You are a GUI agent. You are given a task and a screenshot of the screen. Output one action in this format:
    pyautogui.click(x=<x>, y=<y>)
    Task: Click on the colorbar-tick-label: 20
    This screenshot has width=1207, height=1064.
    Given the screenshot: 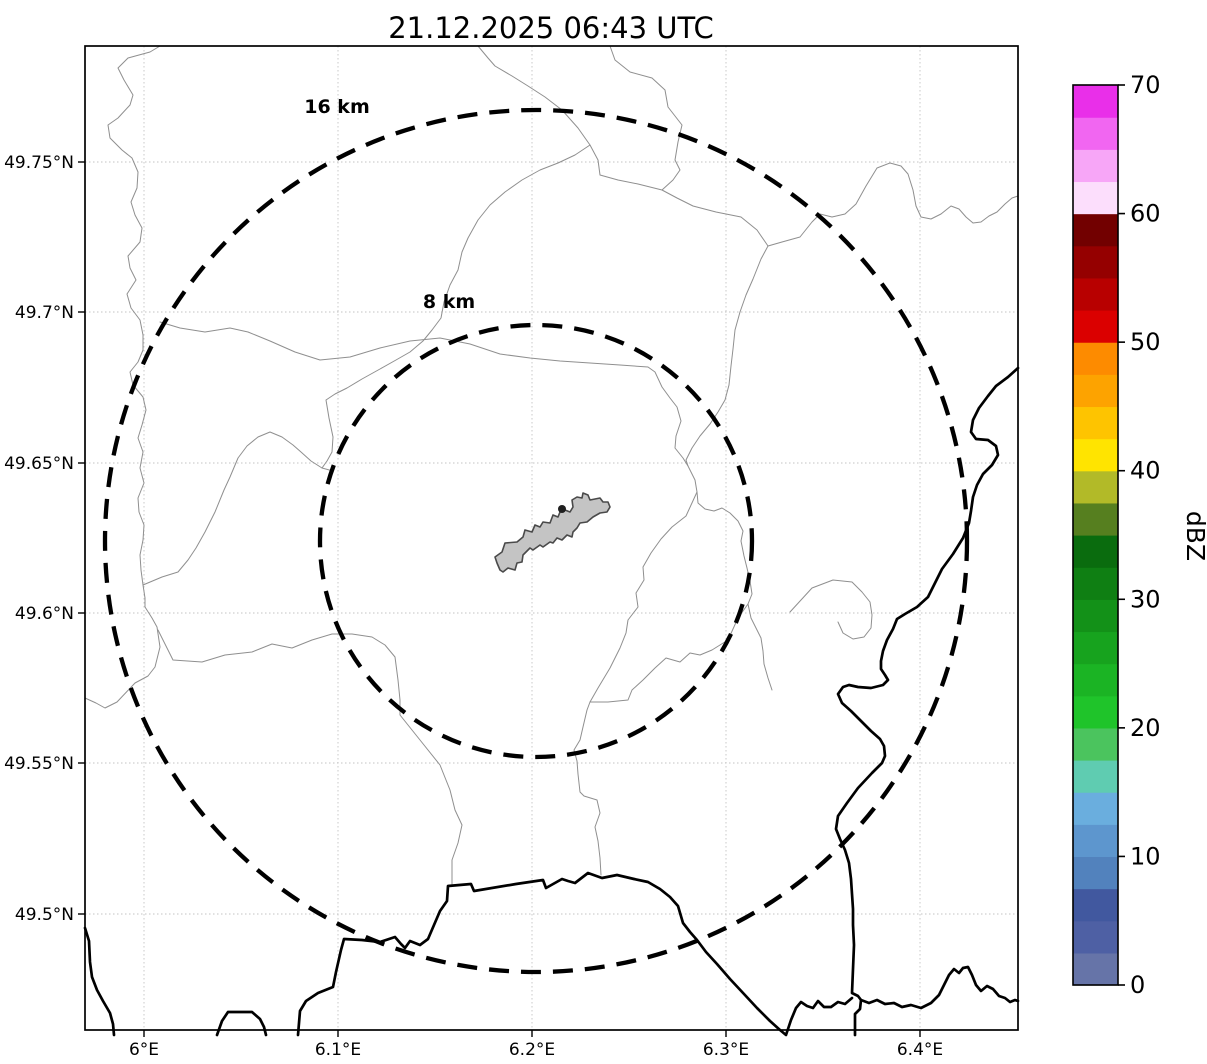 What is the action you would take?
    pyautogui.click(x=1145, y=728)
    